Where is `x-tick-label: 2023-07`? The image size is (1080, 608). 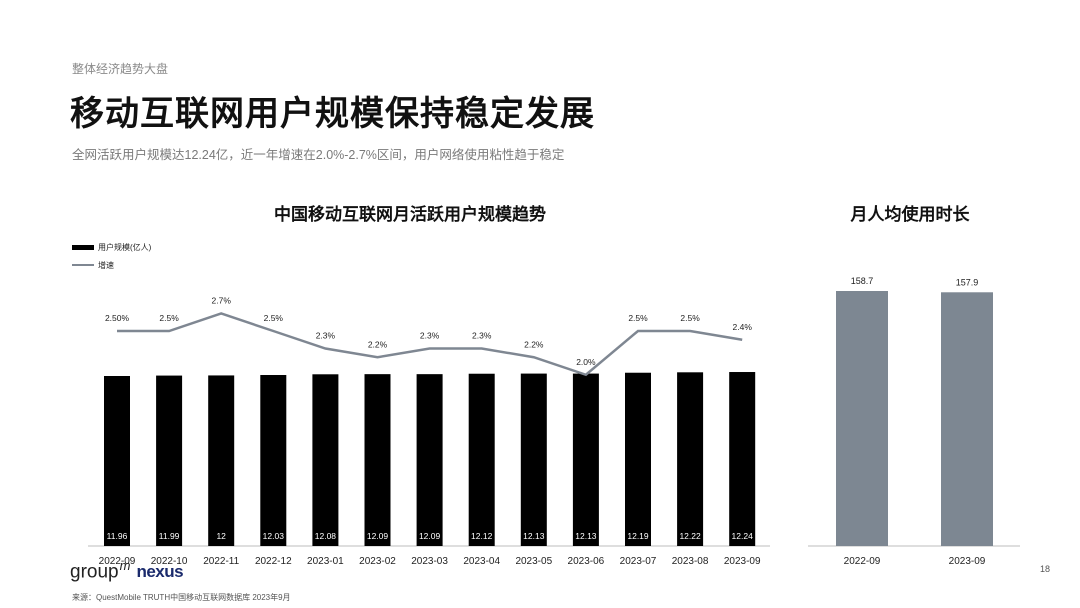
x-tick-label: 2023-07 is located at coordinates (638, 561).